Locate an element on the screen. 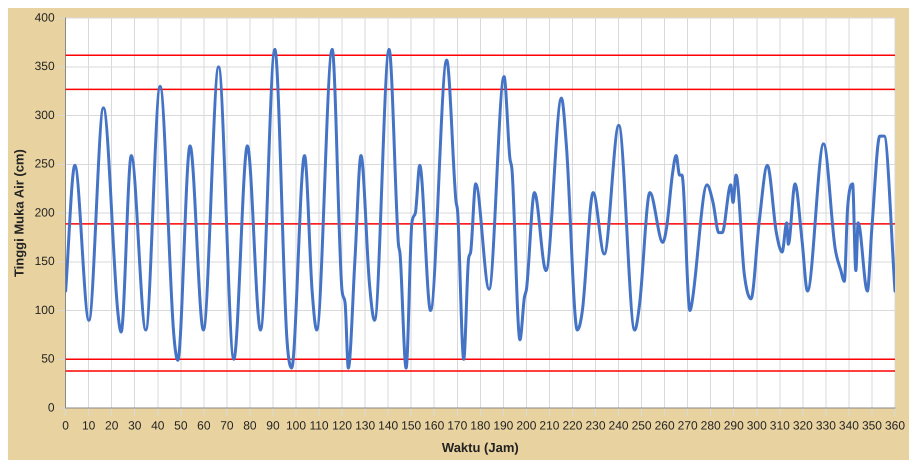 The width and height of the screenshot is (917, 468). x-tick-label: 80 is located at coordinates (250, 425).